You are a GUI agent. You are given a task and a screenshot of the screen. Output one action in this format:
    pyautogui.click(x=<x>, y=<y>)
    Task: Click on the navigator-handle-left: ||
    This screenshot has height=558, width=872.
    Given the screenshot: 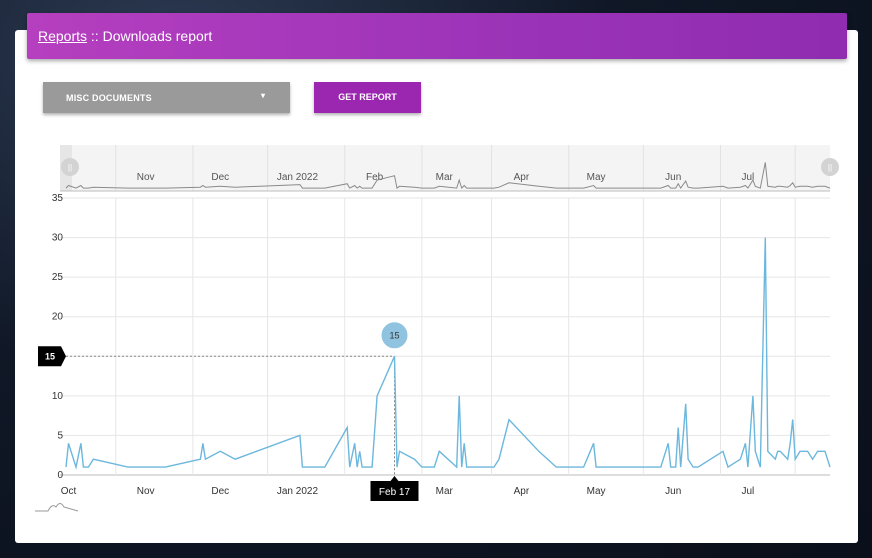 What is the action you would take?
    pyautogui.click(x=70, y=167)
    